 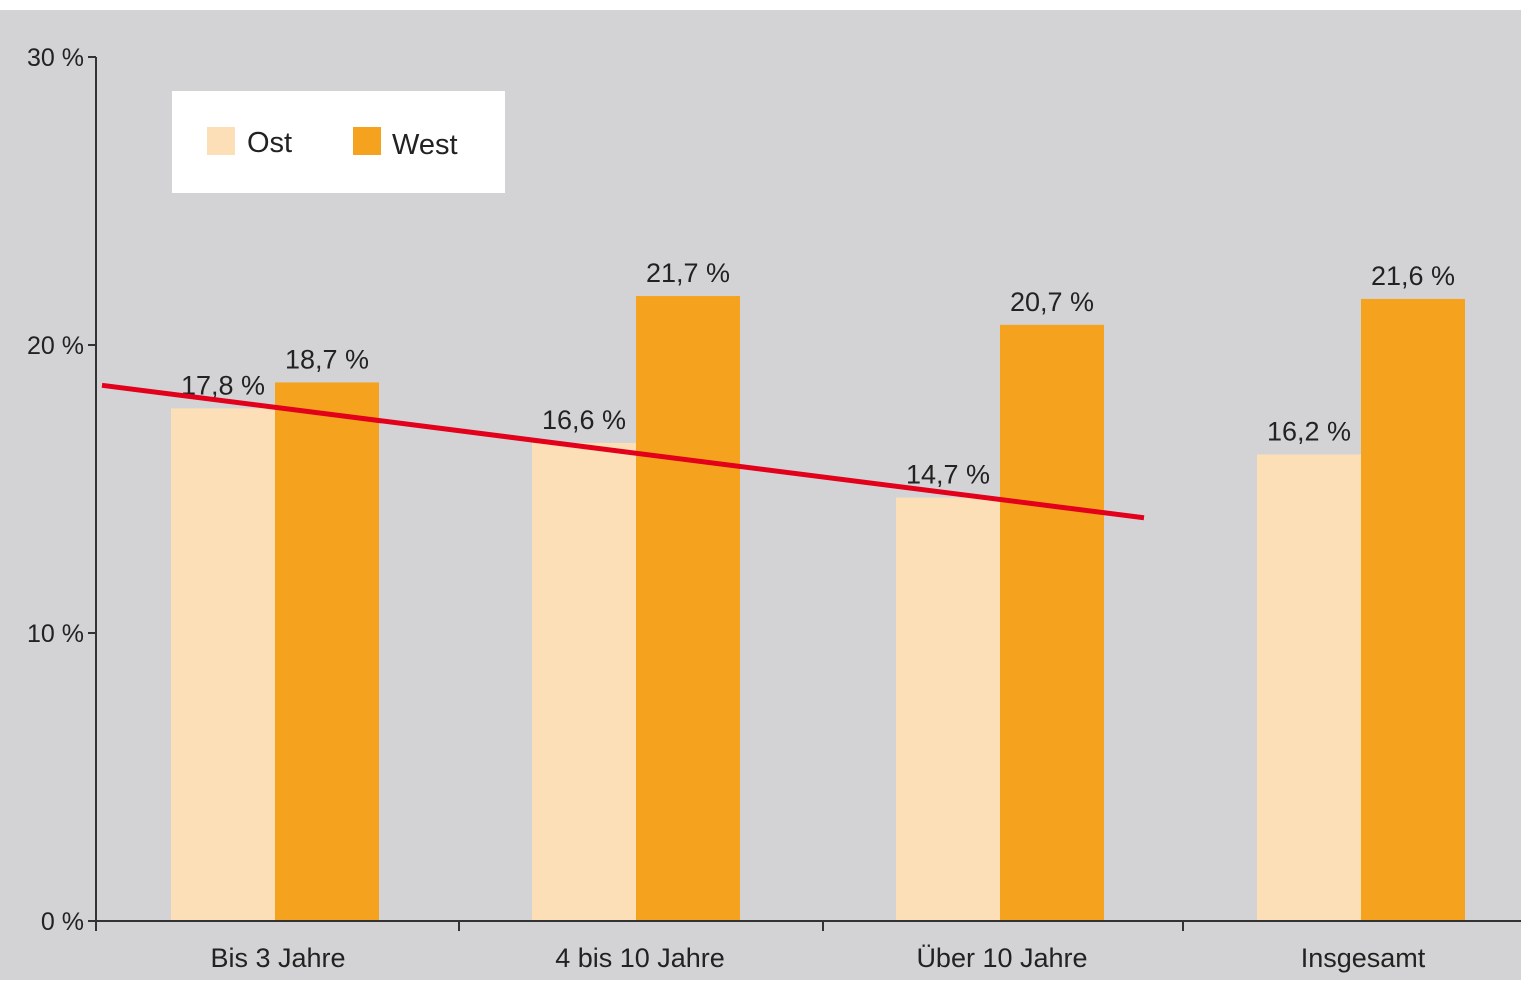 What do you see at coordinates (688, 273) in the screenshot?
I see `value-label-west-1: 21,7 %` at bounding box center [688, 273].